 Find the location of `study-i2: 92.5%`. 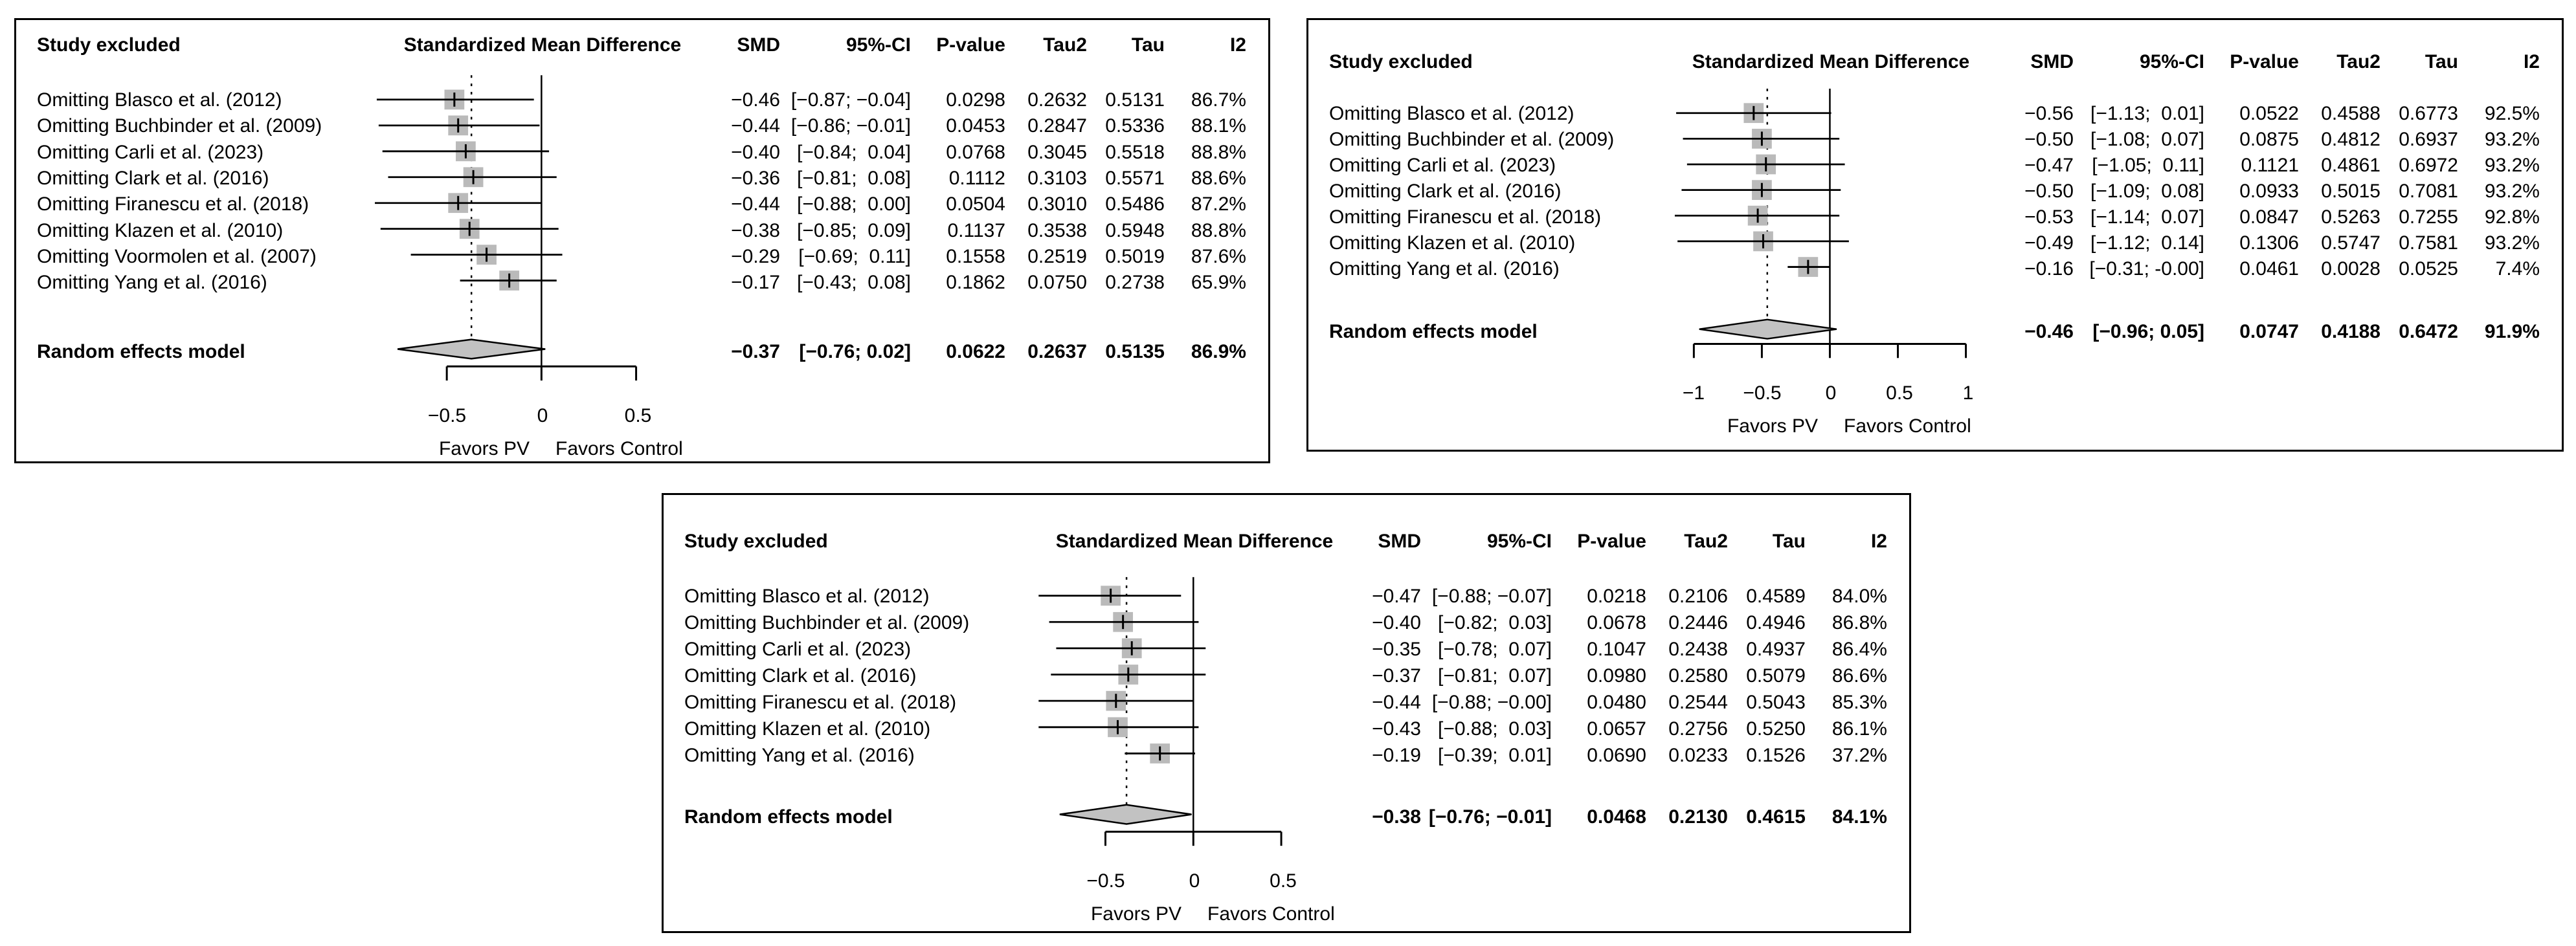

study-i2: 92.5% is located at coordinates (2512, 113).